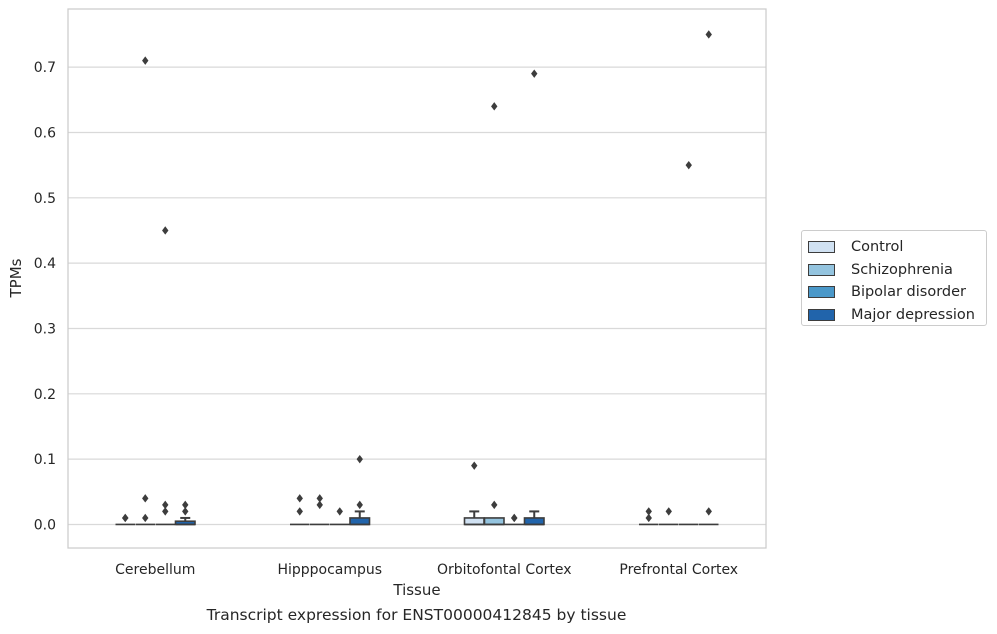  Describe the element at coordinates (902, 269) in the screenshot. I see `legend-label-schizophrenia: Schizophrenia` at that location.